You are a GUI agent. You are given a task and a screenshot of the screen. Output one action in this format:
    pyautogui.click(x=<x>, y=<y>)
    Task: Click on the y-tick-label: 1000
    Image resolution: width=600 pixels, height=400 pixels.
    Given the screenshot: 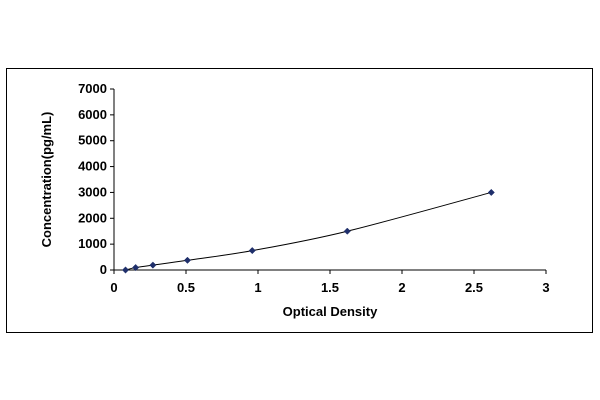 What is the action you would take?
    pyautogui.click(x=92, y=243)
    